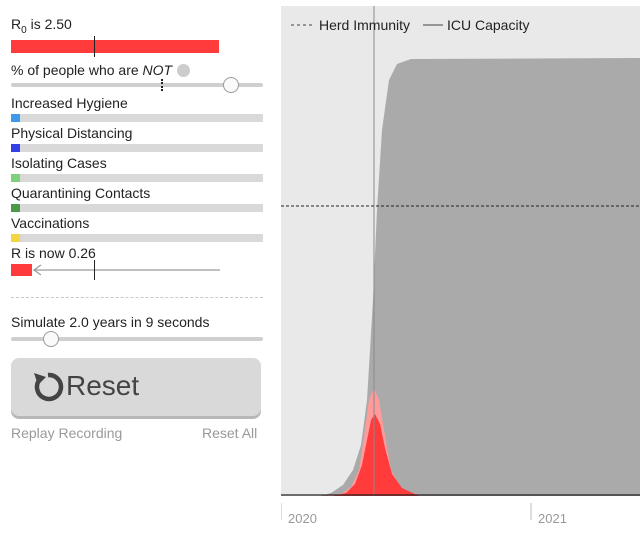 The width and height of the screenshot is (640, 536). What do you see at coordinates (110, 322) in the screenshot?
I see `simulate-label: Simulate 2.0 years in 9 seconds` at bounding box center [110, 322].